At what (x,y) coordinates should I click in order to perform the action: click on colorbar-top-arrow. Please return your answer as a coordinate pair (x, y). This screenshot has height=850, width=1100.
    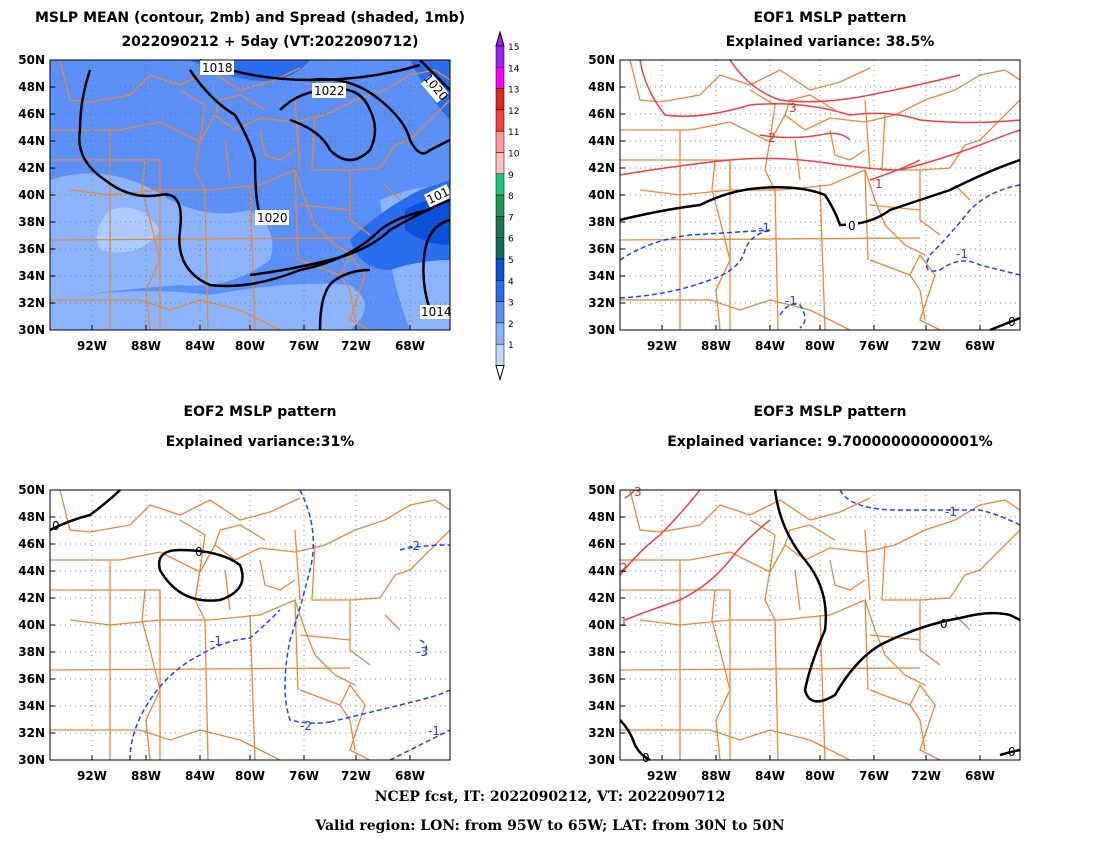
    Looking at the image, I should click on (500, 38).